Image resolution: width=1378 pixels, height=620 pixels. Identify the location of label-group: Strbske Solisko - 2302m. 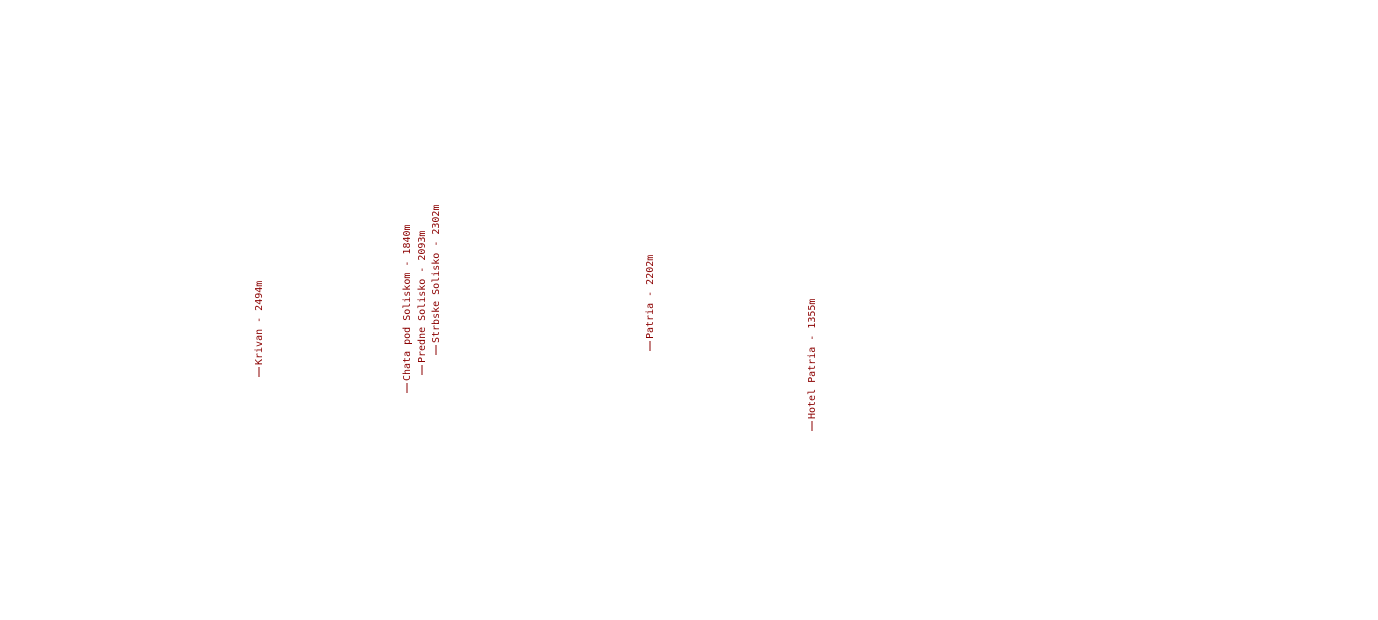
(436, 280).